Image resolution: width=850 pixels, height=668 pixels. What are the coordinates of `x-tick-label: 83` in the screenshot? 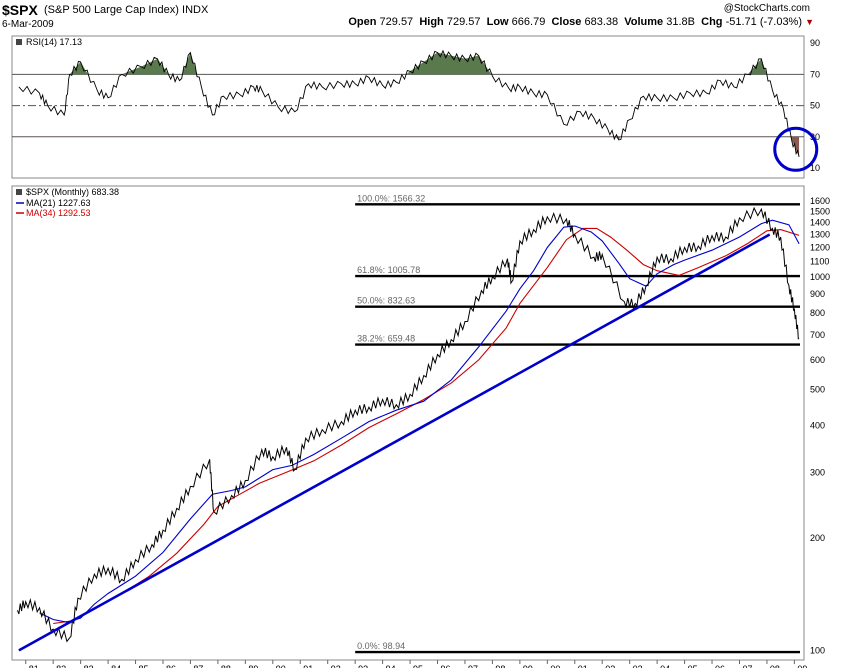 It's located at (89, 666).